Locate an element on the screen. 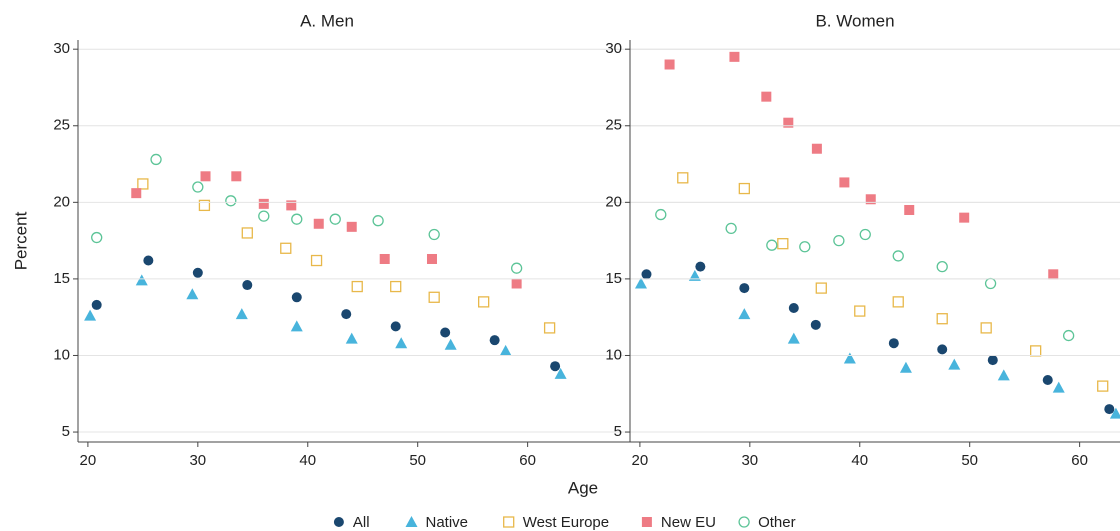 This screenshot has height=531, width=1120. legend-label: Native is located at coordinates (447, 522).